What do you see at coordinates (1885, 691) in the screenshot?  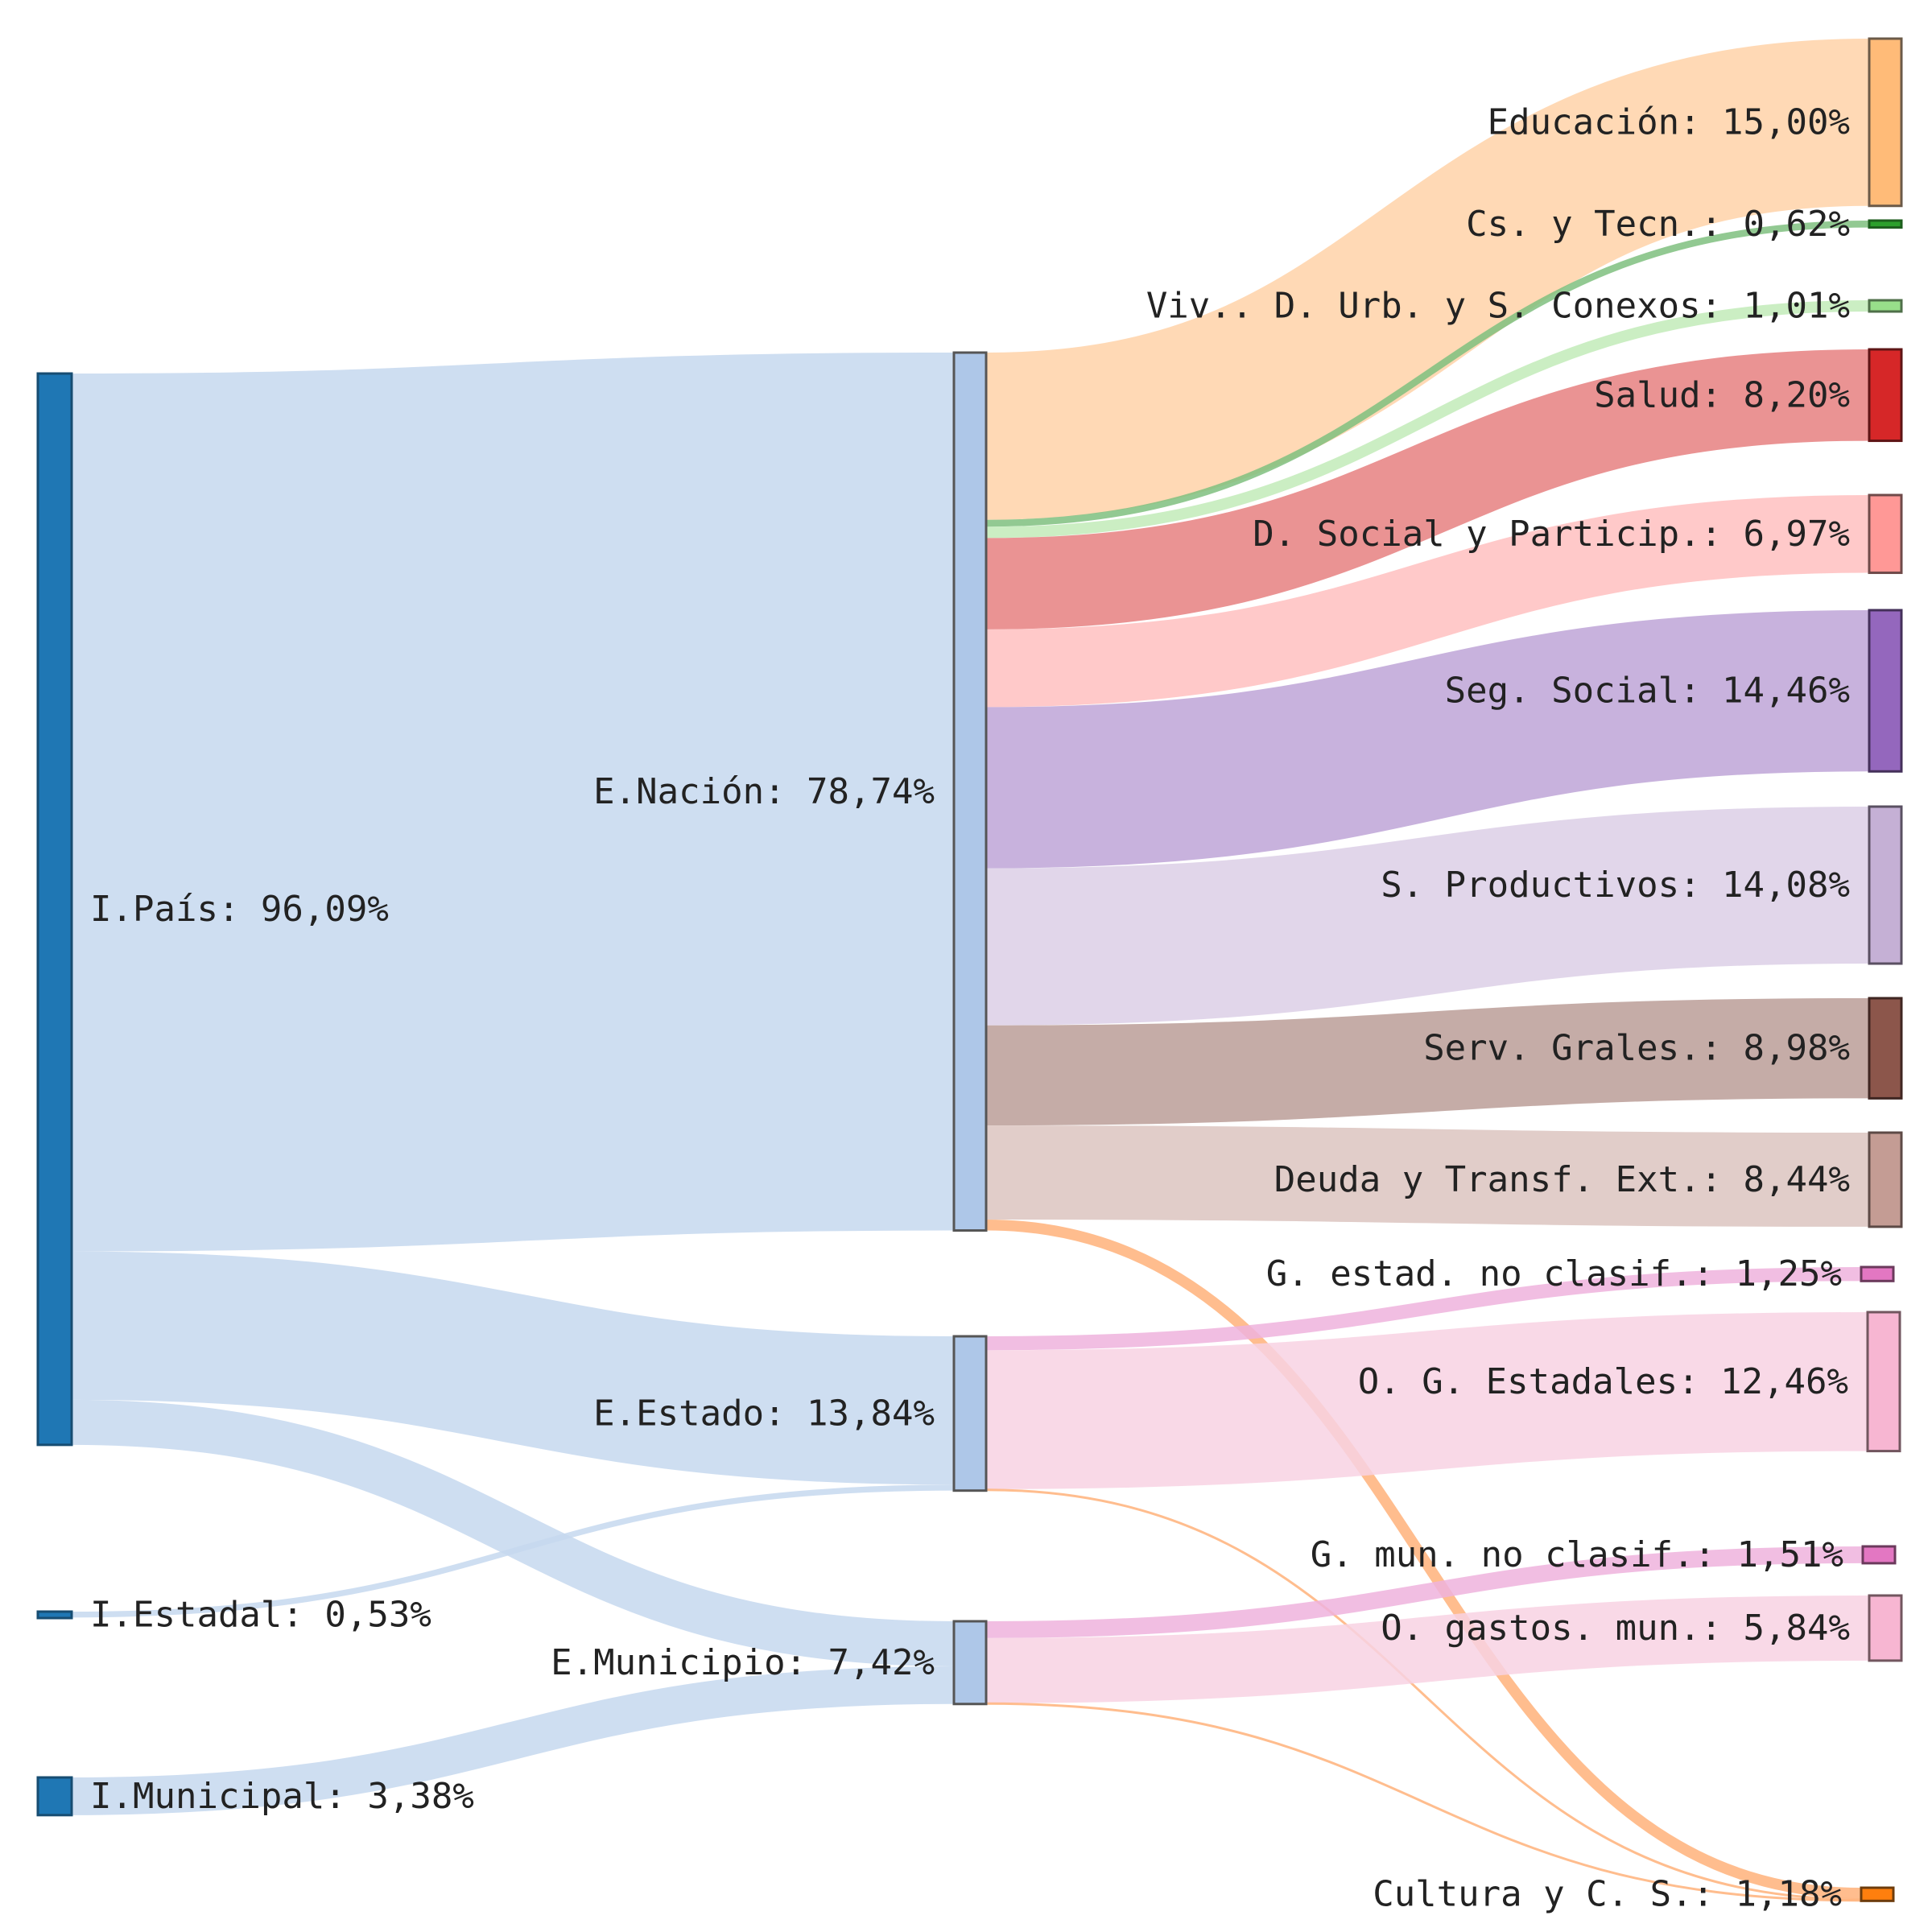 I see `sankey-node-segsocial` at bounding box center [1885, 691].